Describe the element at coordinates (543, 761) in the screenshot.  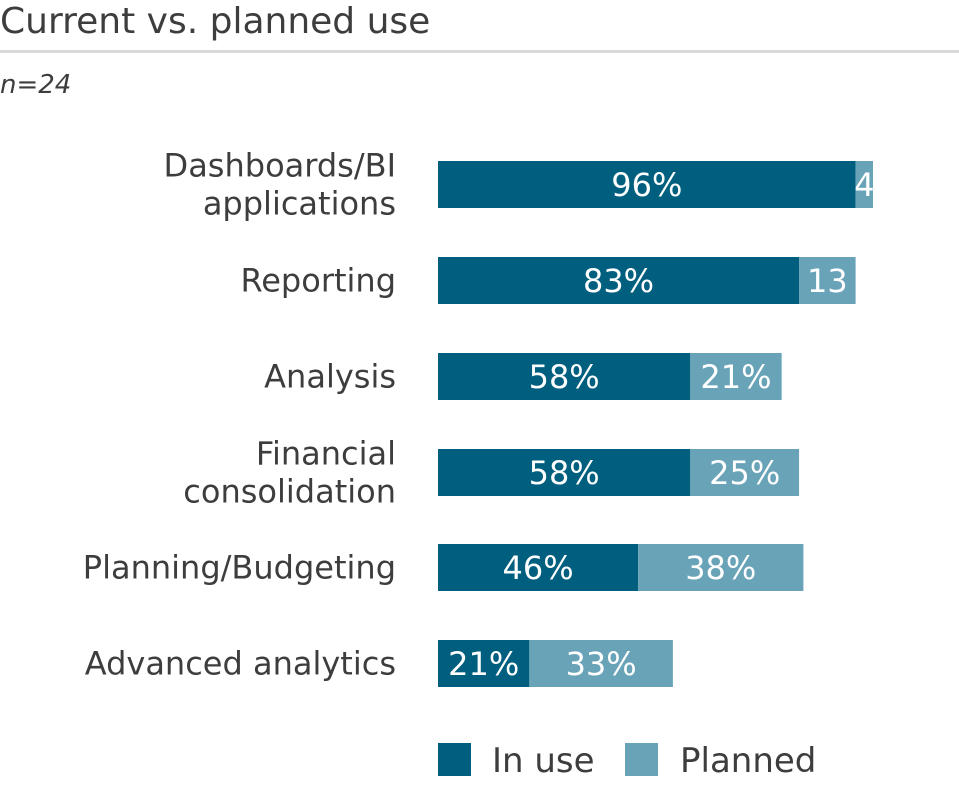
I see `legend-label-in-use: In use` at that location.